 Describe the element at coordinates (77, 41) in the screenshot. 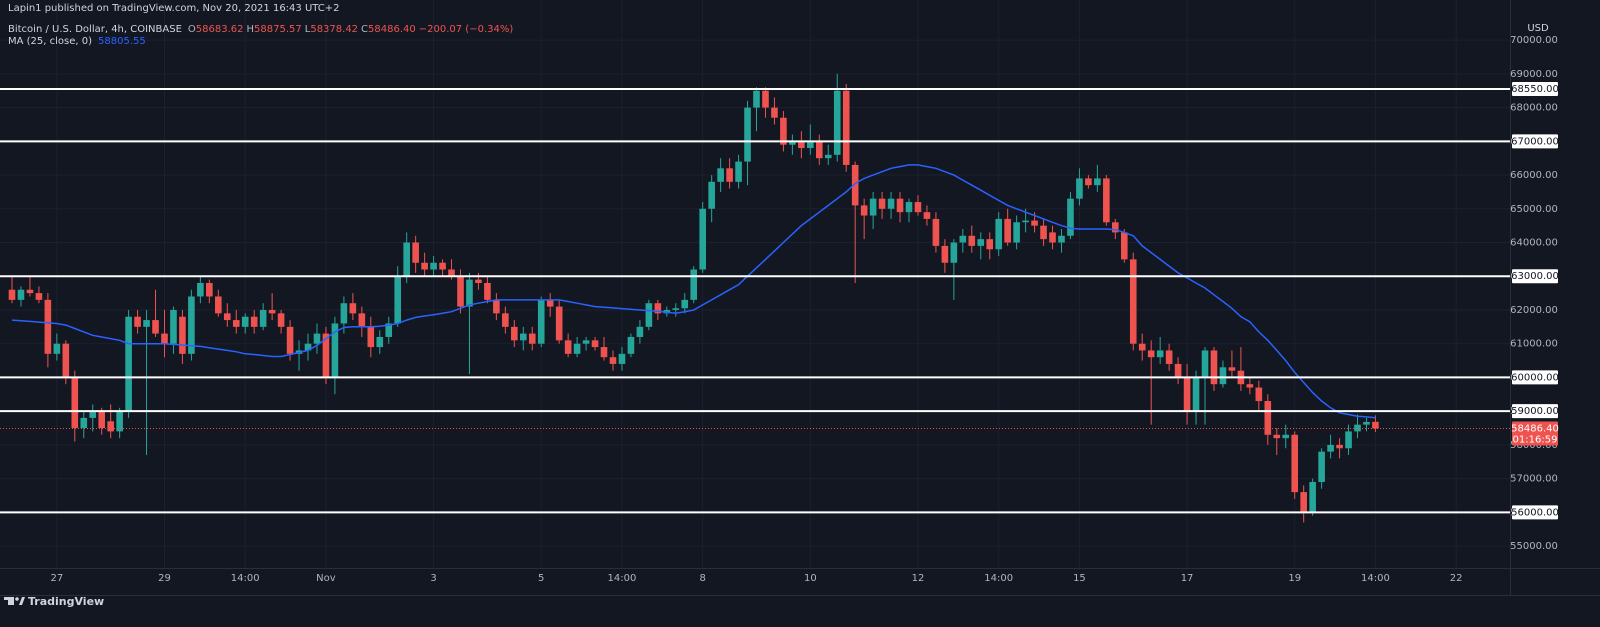

I see `ma-legend: MA (25, close, 0) 58805.55` at that location.